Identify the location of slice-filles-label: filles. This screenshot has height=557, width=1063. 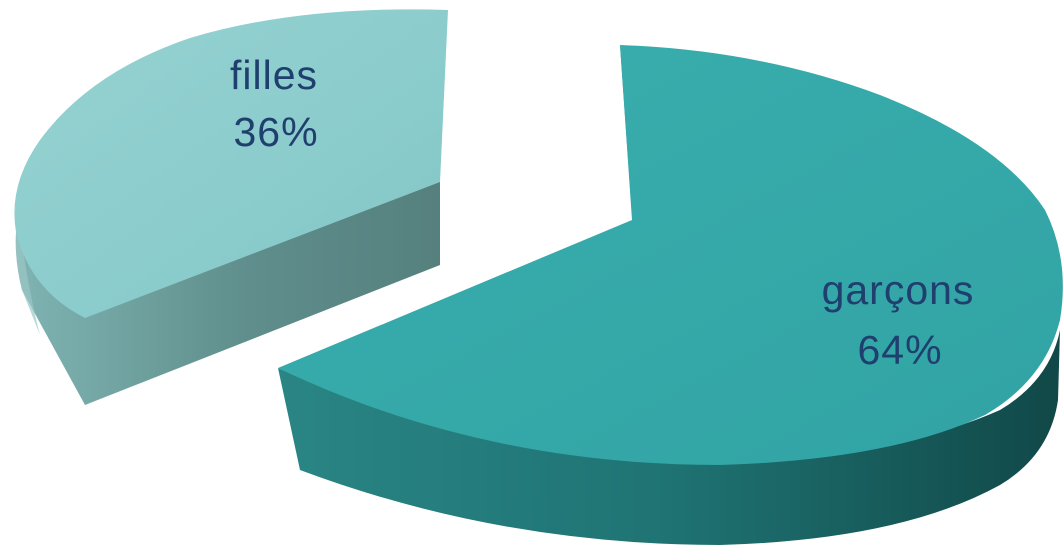
(274, 75).